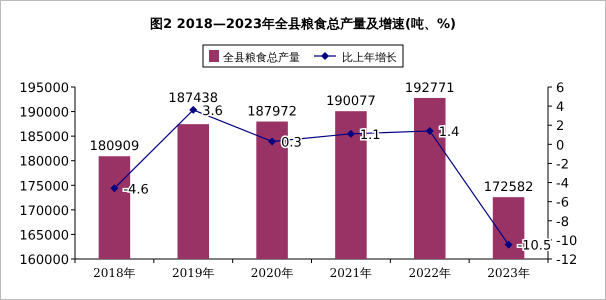 The width and height of the screenshot is (606, 300). Describe the element at coordinates (351, 273) in the screenshot. I see `x-tick-label: 2021年` at that location.